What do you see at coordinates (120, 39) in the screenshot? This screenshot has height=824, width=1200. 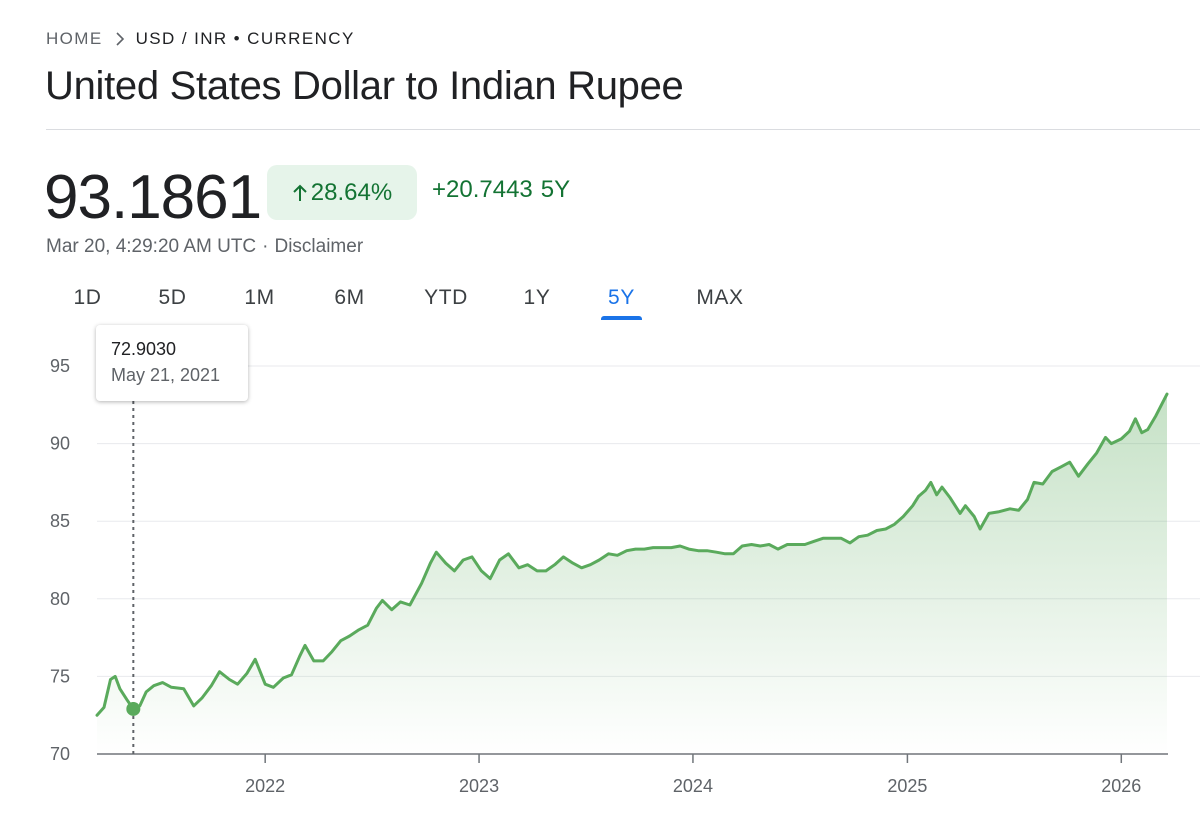 I see `chevron-right-icon` at bounding box center [120, 39].